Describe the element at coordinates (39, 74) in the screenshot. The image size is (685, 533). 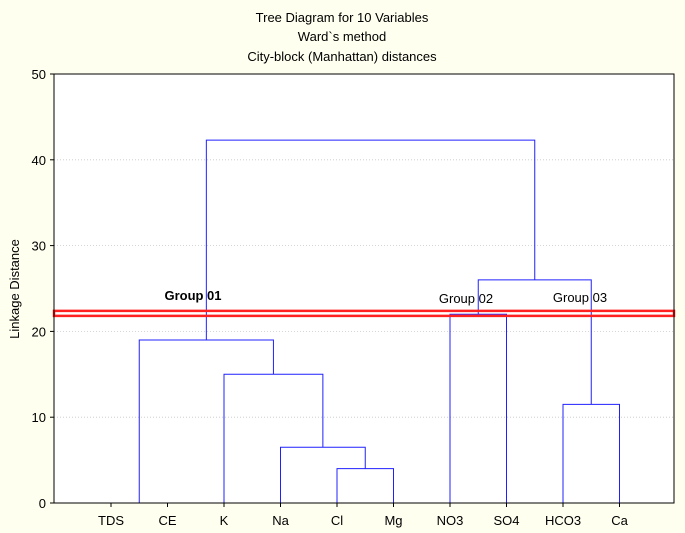
I see `y-tick-label: 50` at that location.